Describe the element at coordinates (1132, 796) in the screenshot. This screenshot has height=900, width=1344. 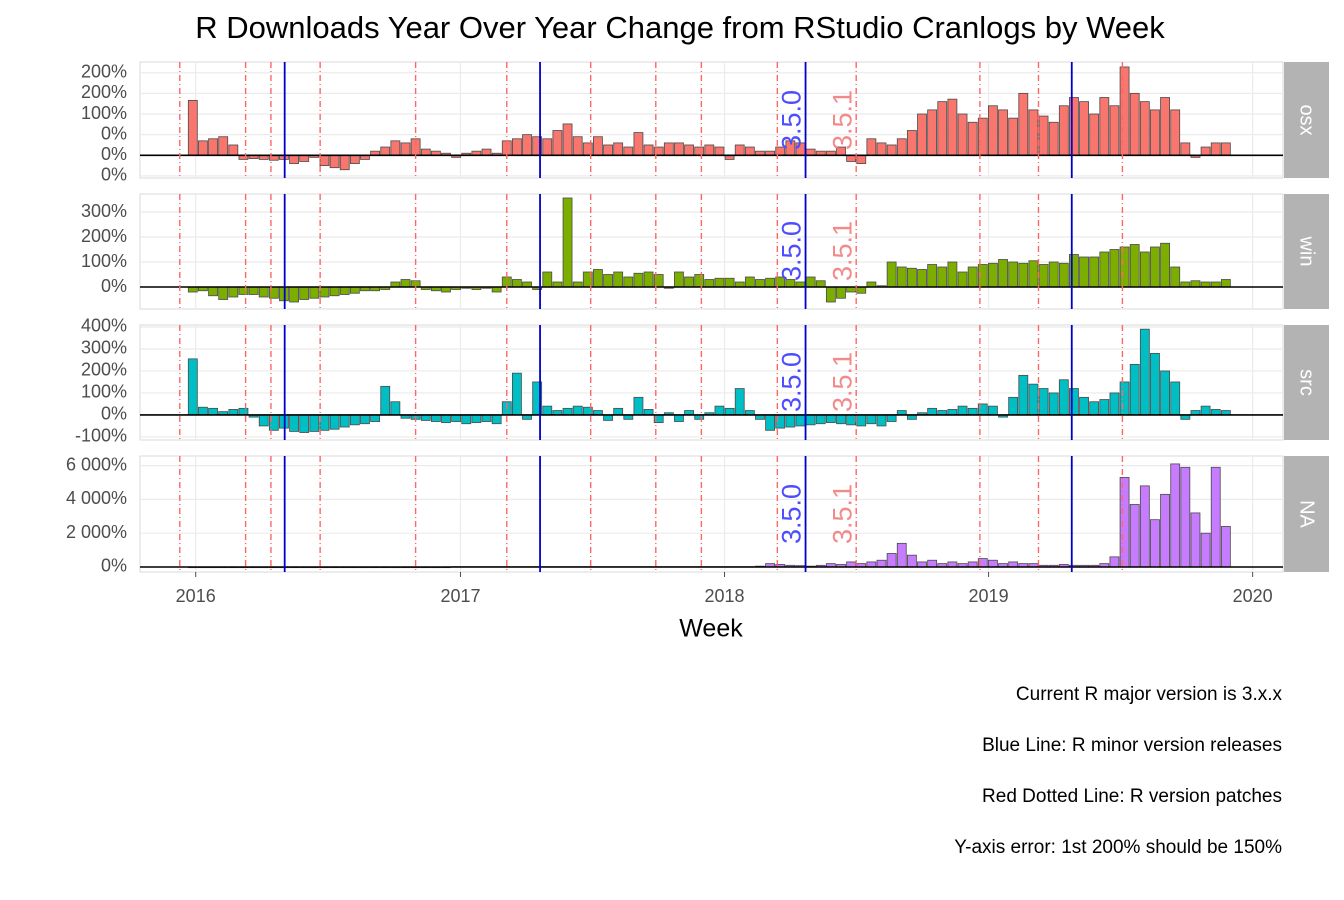
I see `note: Red Dotted Line: R version patches` at that location.